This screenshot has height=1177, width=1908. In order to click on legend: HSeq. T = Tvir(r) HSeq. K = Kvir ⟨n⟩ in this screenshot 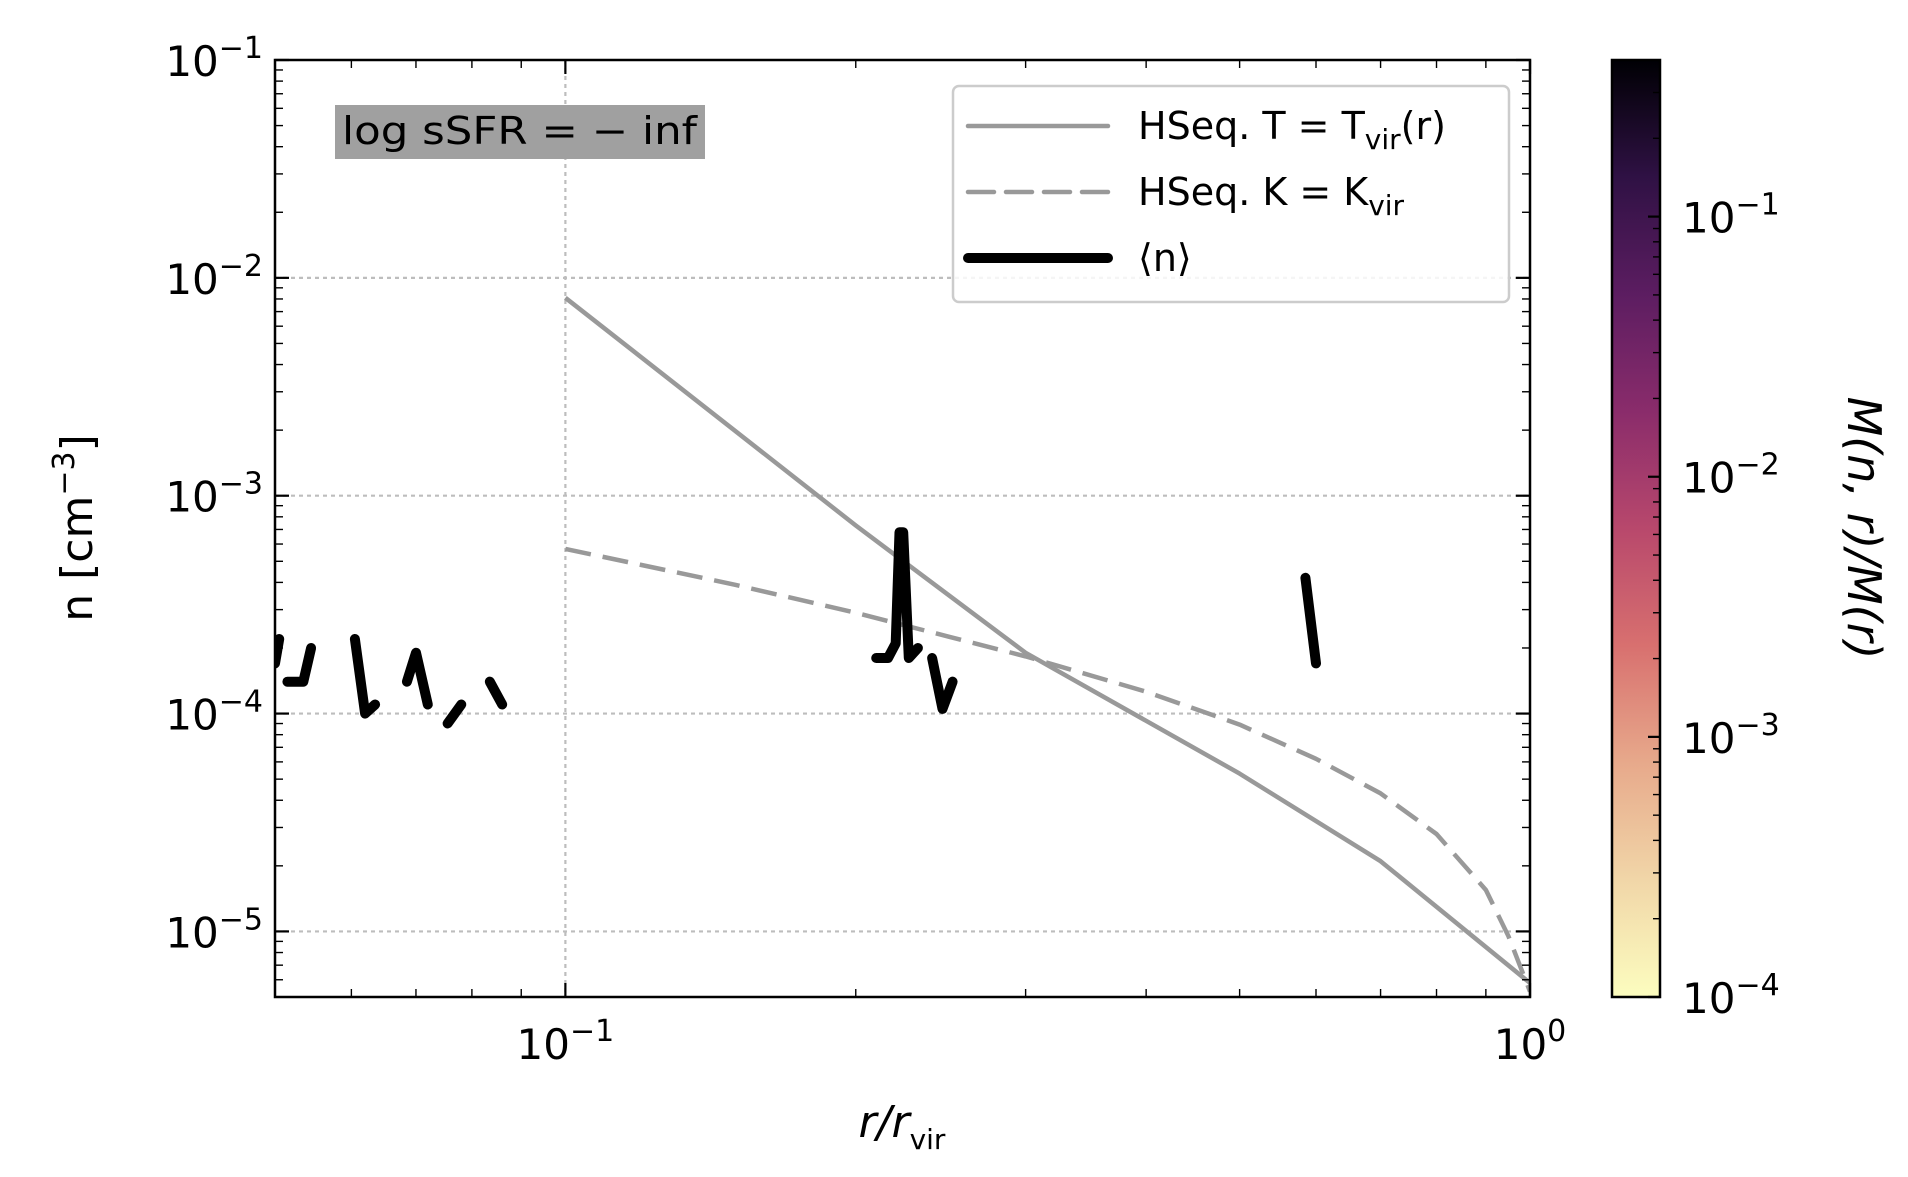, I will do `click(1231, 194)`.